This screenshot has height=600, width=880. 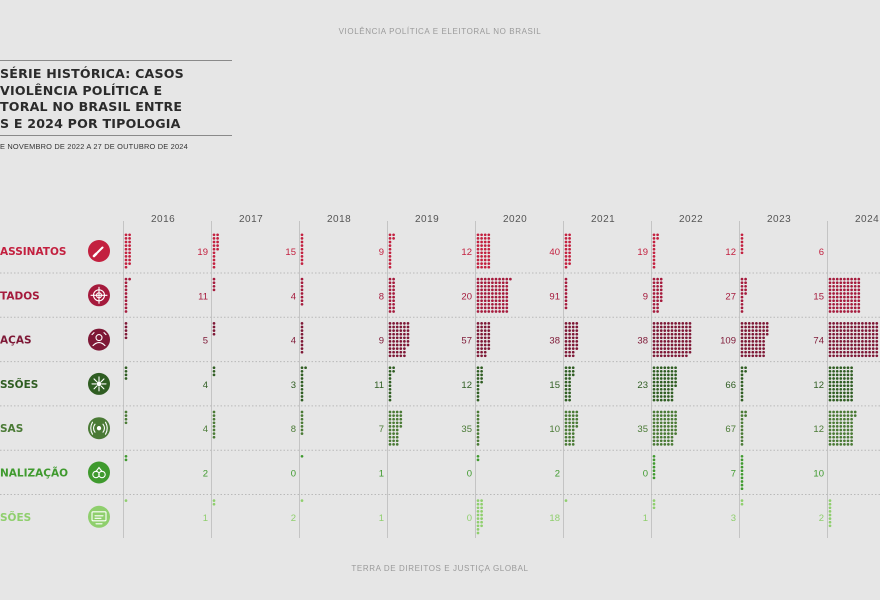 I want to click on value-label: 11, so click(x=203, y=296).